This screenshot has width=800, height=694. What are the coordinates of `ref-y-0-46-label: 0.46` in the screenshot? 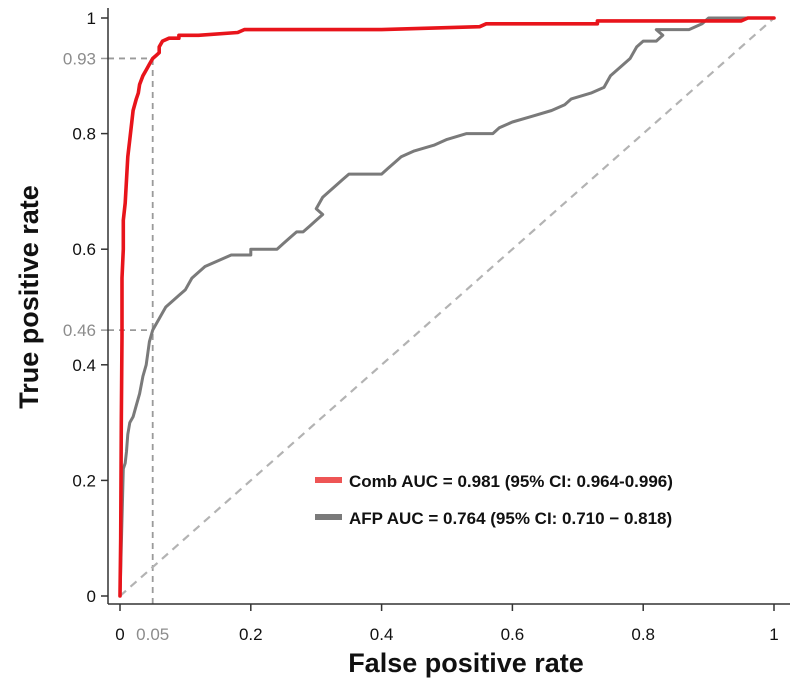 It's located at (79, 330).